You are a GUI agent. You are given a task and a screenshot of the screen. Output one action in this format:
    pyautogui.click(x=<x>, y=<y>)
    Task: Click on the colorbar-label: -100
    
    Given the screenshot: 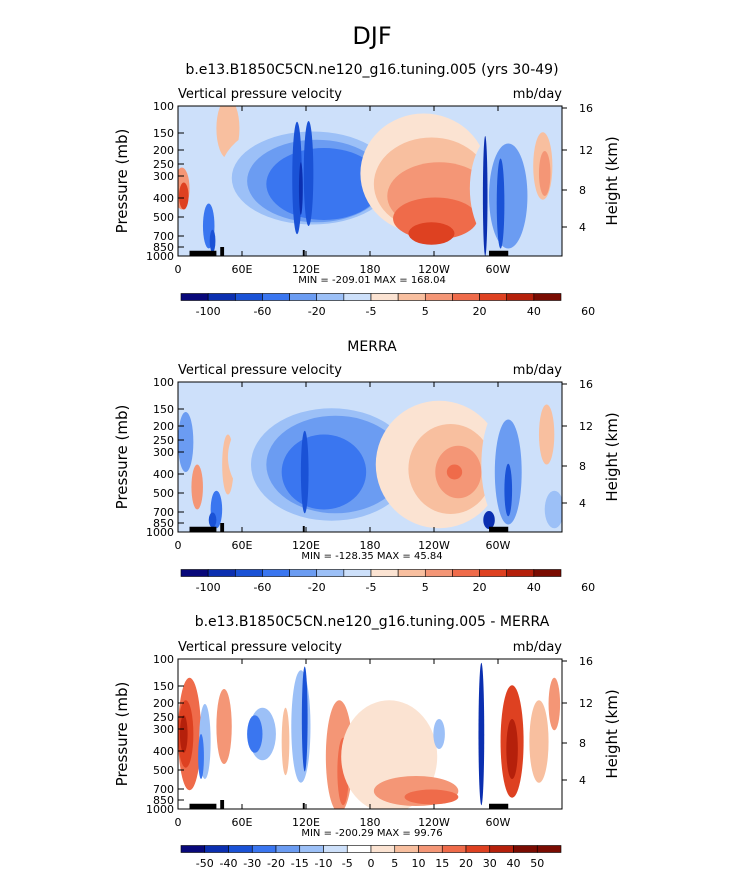 What is the action you would take?
    pyautogui.click(x=208, y=311)
    